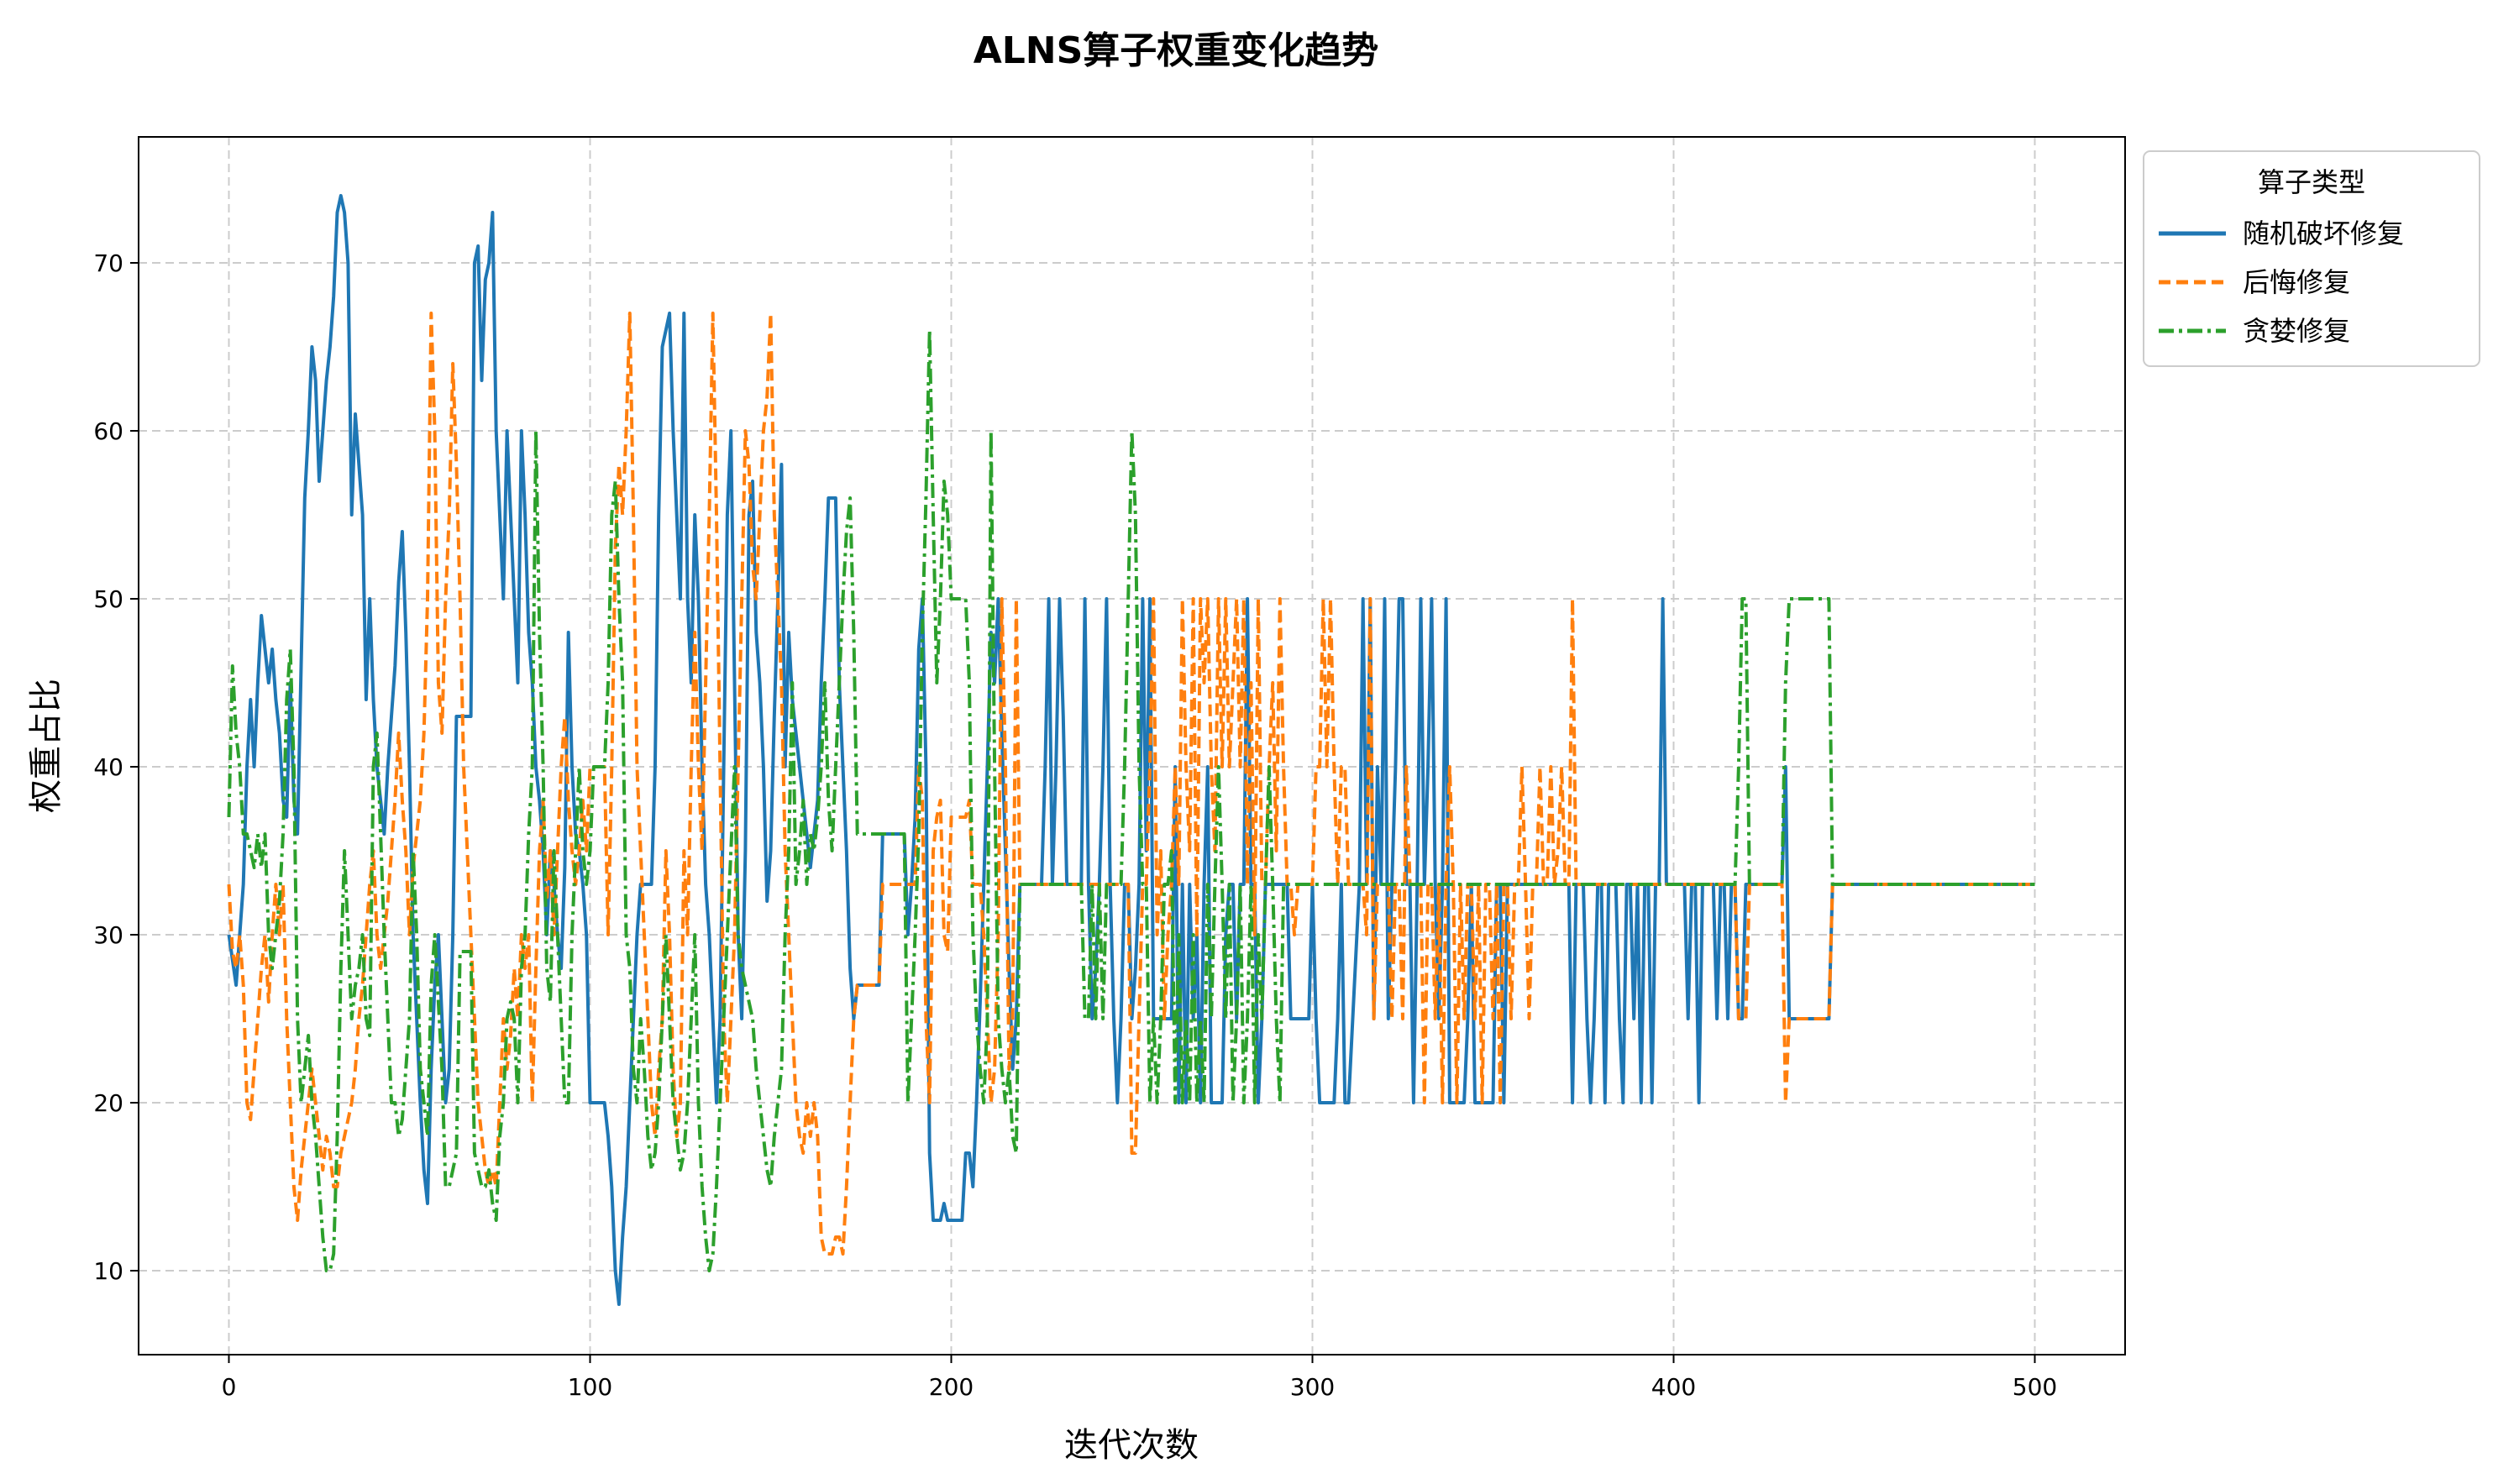 The width and height of the screenshot is (2493, 1484). I want to click on x-ticks: 0 100 200 300 400 500, so click(1139, 1378).